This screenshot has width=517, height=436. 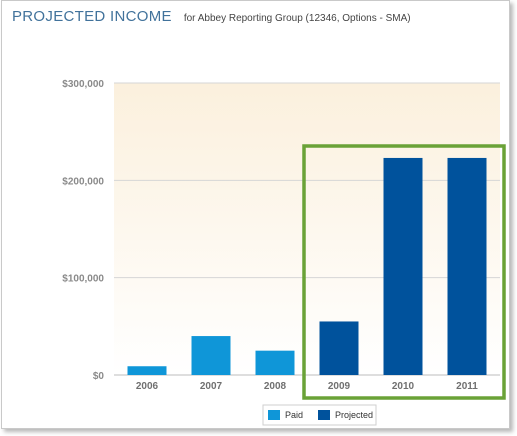 What do you see at coordinates (403, 266) in the screenshot?
I see `bar-projected-2010` at bounding box center [403, 266].